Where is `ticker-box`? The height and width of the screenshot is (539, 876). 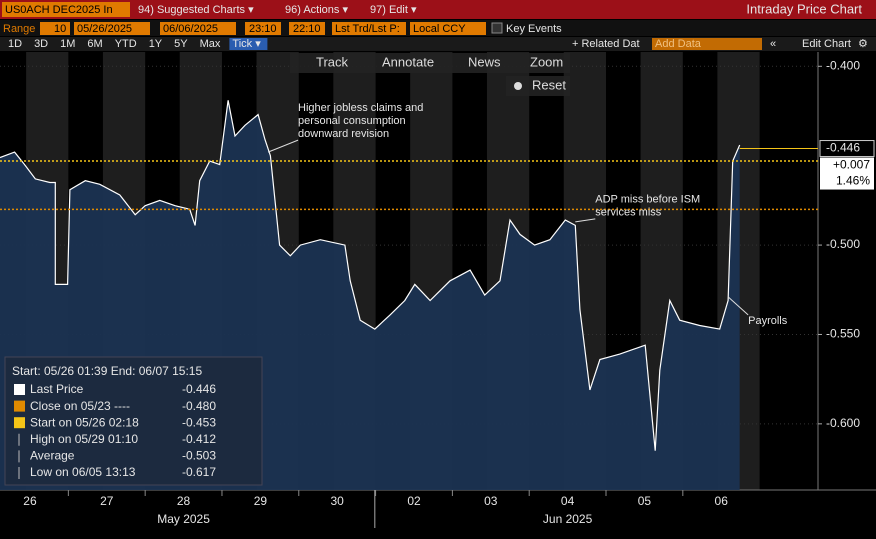
ticker-box is located at coordinates (66, 9).